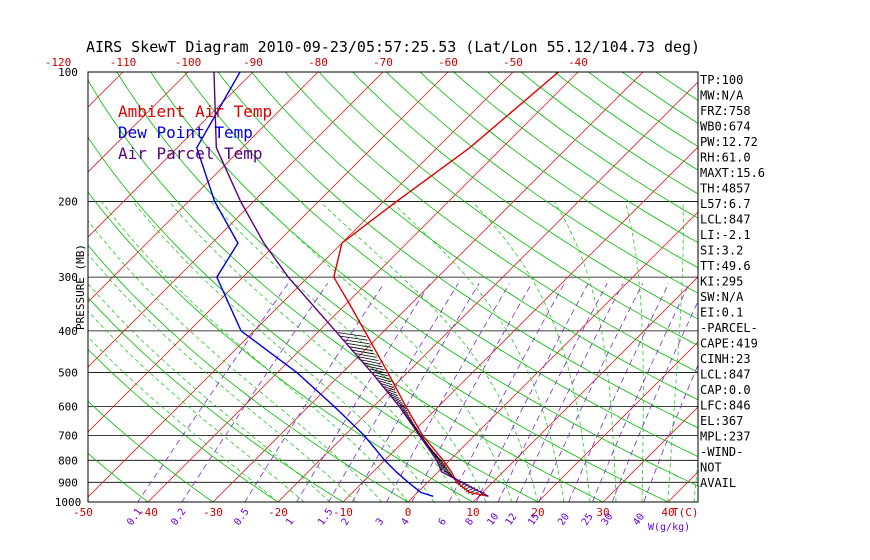 This screenshot has height=560, width=870. What do you see at coordinates (68, 407) in the screenshot?
I see `pressure-tick-label: 600` at bounding box center [68, 407].